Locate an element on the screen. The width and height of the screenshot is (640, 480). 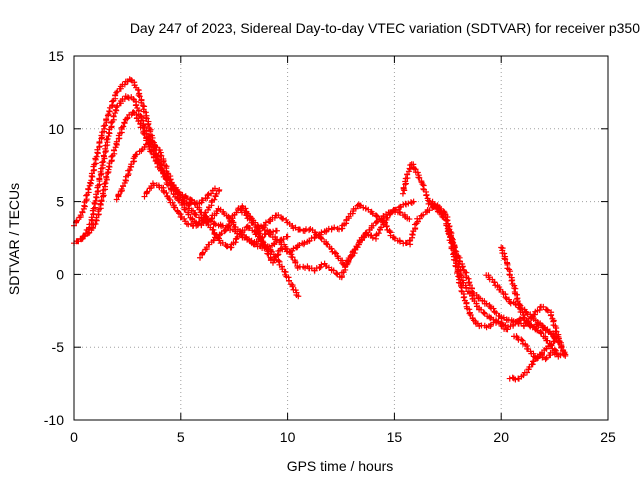
x-tick-label: 0 is located at coordinates (74, 437).